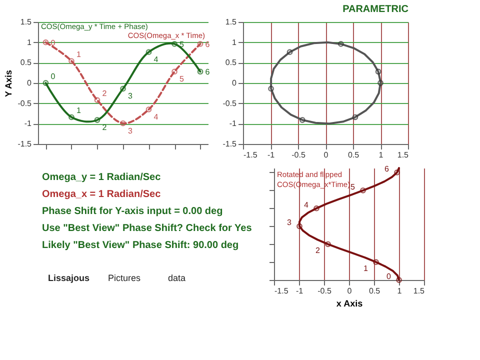  Describe the element at coordinates (140, 245) in the screenshot. I see `text: Likely "Best View" Phase Shift: 90.00 deg` at that location.